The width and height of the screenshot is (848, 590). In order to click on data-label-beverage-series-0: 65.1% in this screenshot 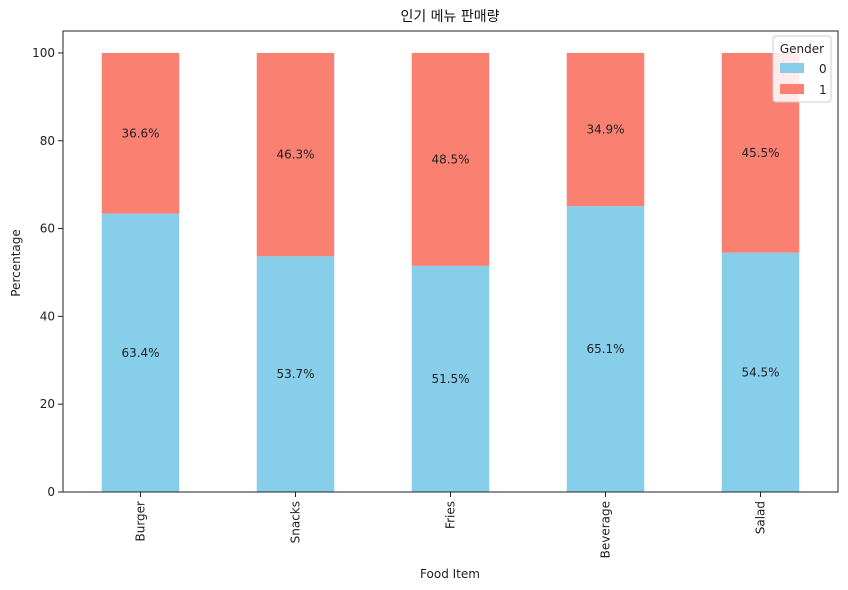, I will do `click(605, 349)`.